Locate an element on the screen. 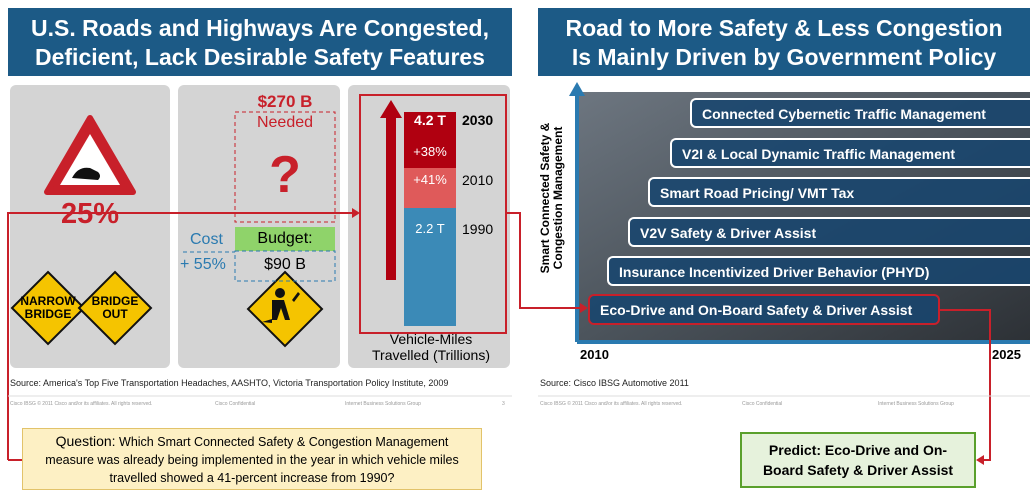  budget-amount: $90 B is located at coordinates (285, 264).